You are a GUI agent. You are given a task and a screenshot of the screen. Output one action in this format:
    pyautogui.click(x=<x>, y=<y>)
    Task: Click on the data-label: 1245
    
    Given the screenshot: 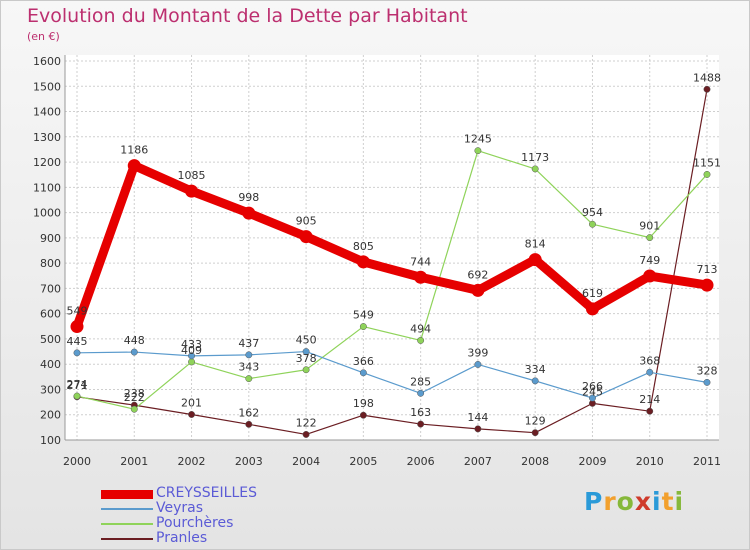 What is the action you would take?
    pyautogui.click(x=478, y=139)
    